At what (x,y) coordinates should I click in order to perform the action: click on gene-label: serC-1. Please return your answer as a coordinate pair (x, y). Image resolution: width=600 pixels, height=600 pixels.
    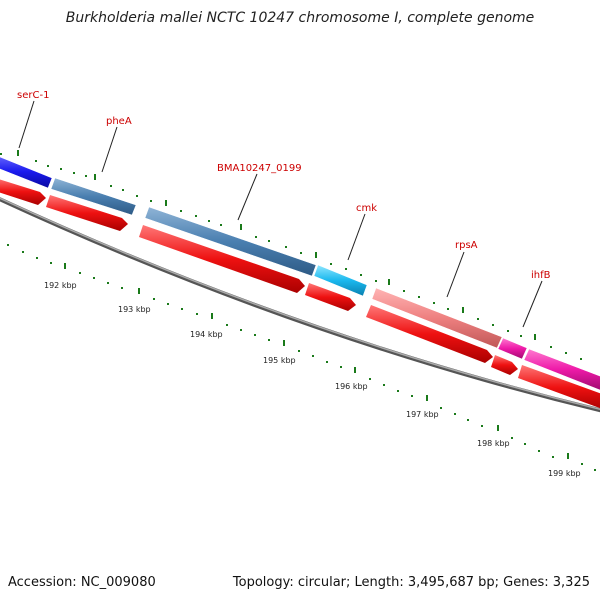
    Looking at the image, I should click on (33, 95).